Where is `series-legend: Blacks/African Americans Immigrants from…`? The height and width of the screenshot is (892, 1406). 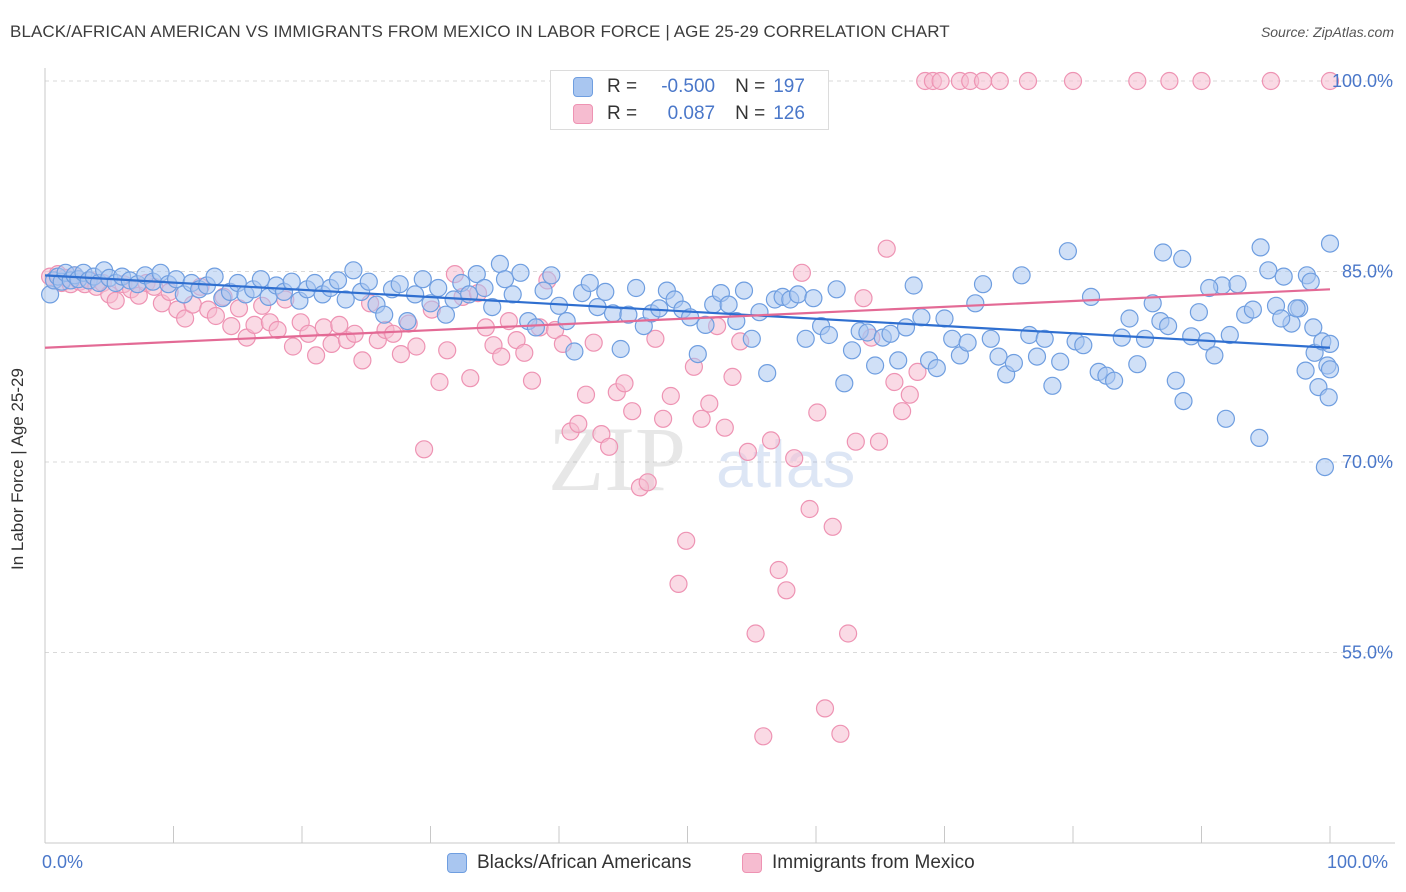
series-legend: Blacks/African Americans Immigrants from… is located at coordinates (703, 865).